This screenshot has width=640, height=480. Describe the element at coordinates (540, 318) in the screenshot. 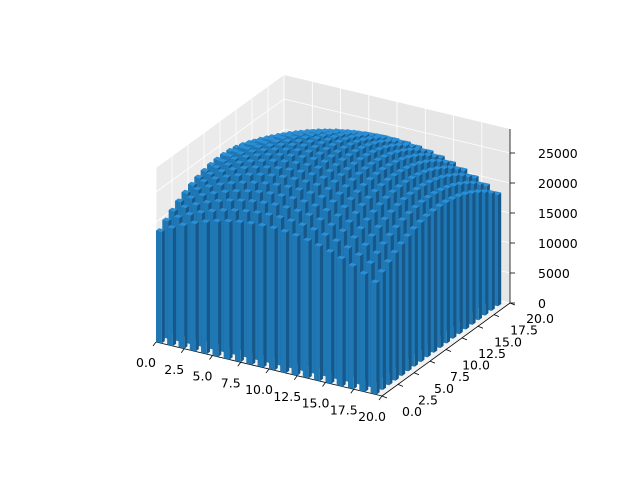

I see `y-tick-label: 20.0` at that location.